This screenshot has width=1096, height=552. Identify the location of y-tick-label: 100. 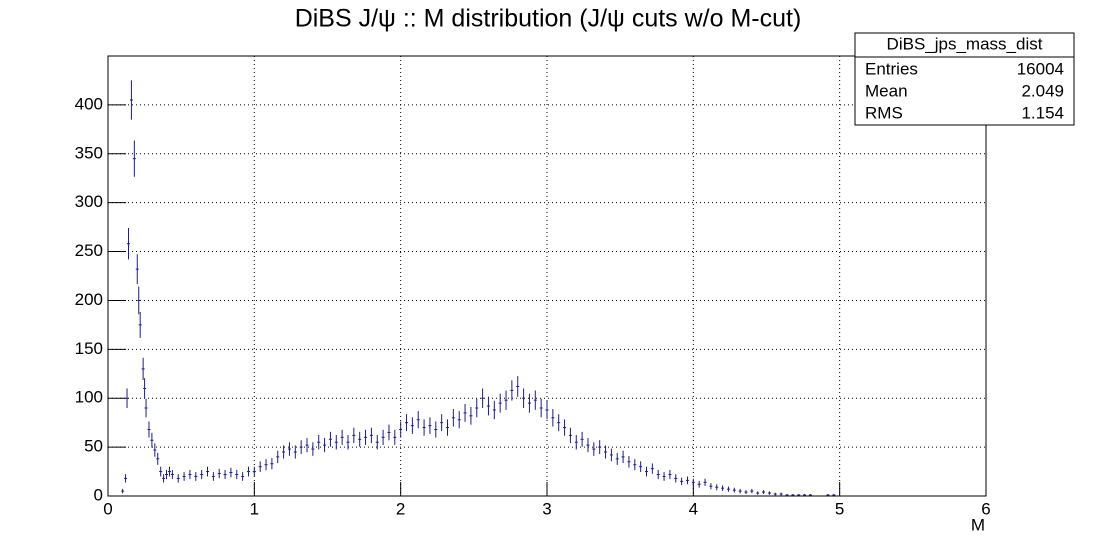
(89, 397).